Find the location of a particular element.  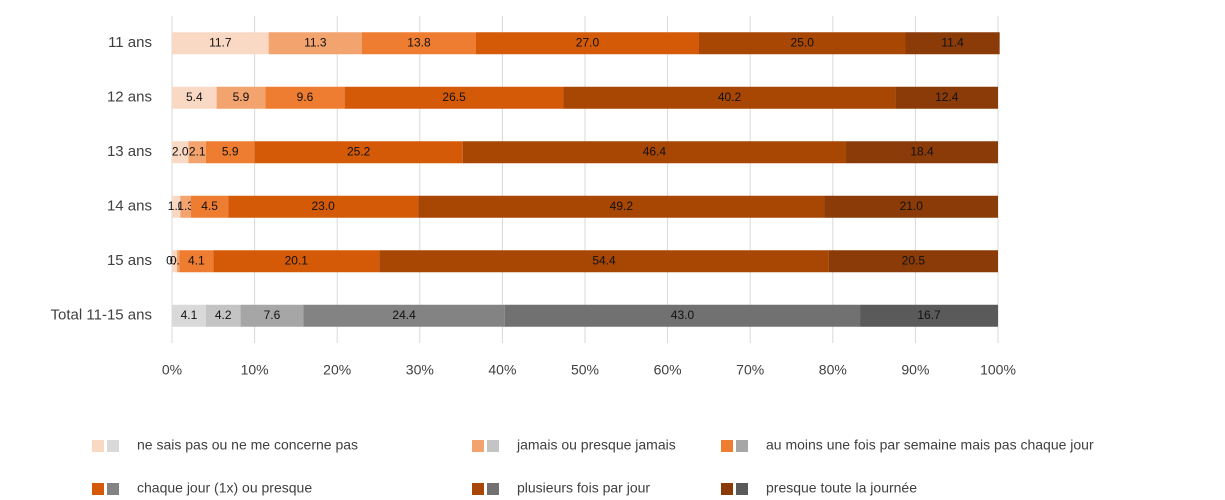

x-tick-label: 0% is located at coordinates (172, 370).